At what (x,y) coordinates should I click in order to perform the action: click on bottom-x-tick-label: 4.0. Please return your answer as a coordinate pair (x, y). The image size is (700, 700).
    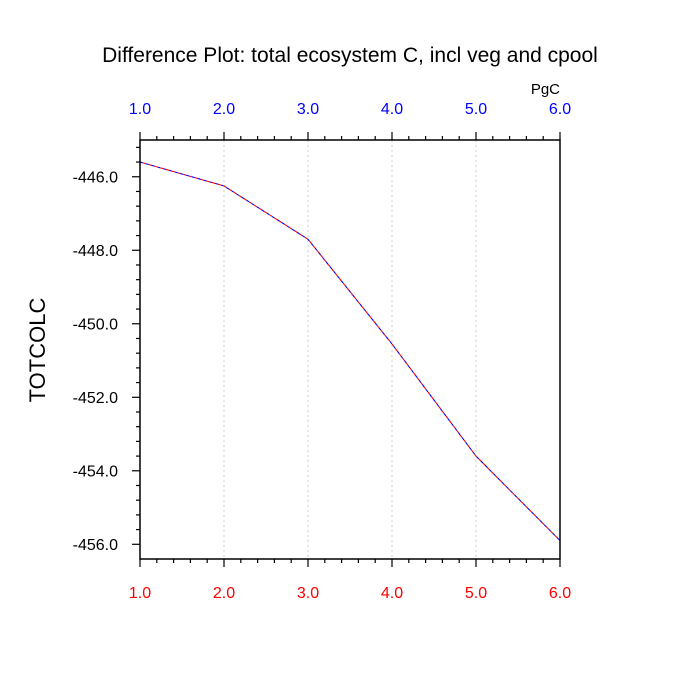
    Looking at the image, I should click on (392, 593).